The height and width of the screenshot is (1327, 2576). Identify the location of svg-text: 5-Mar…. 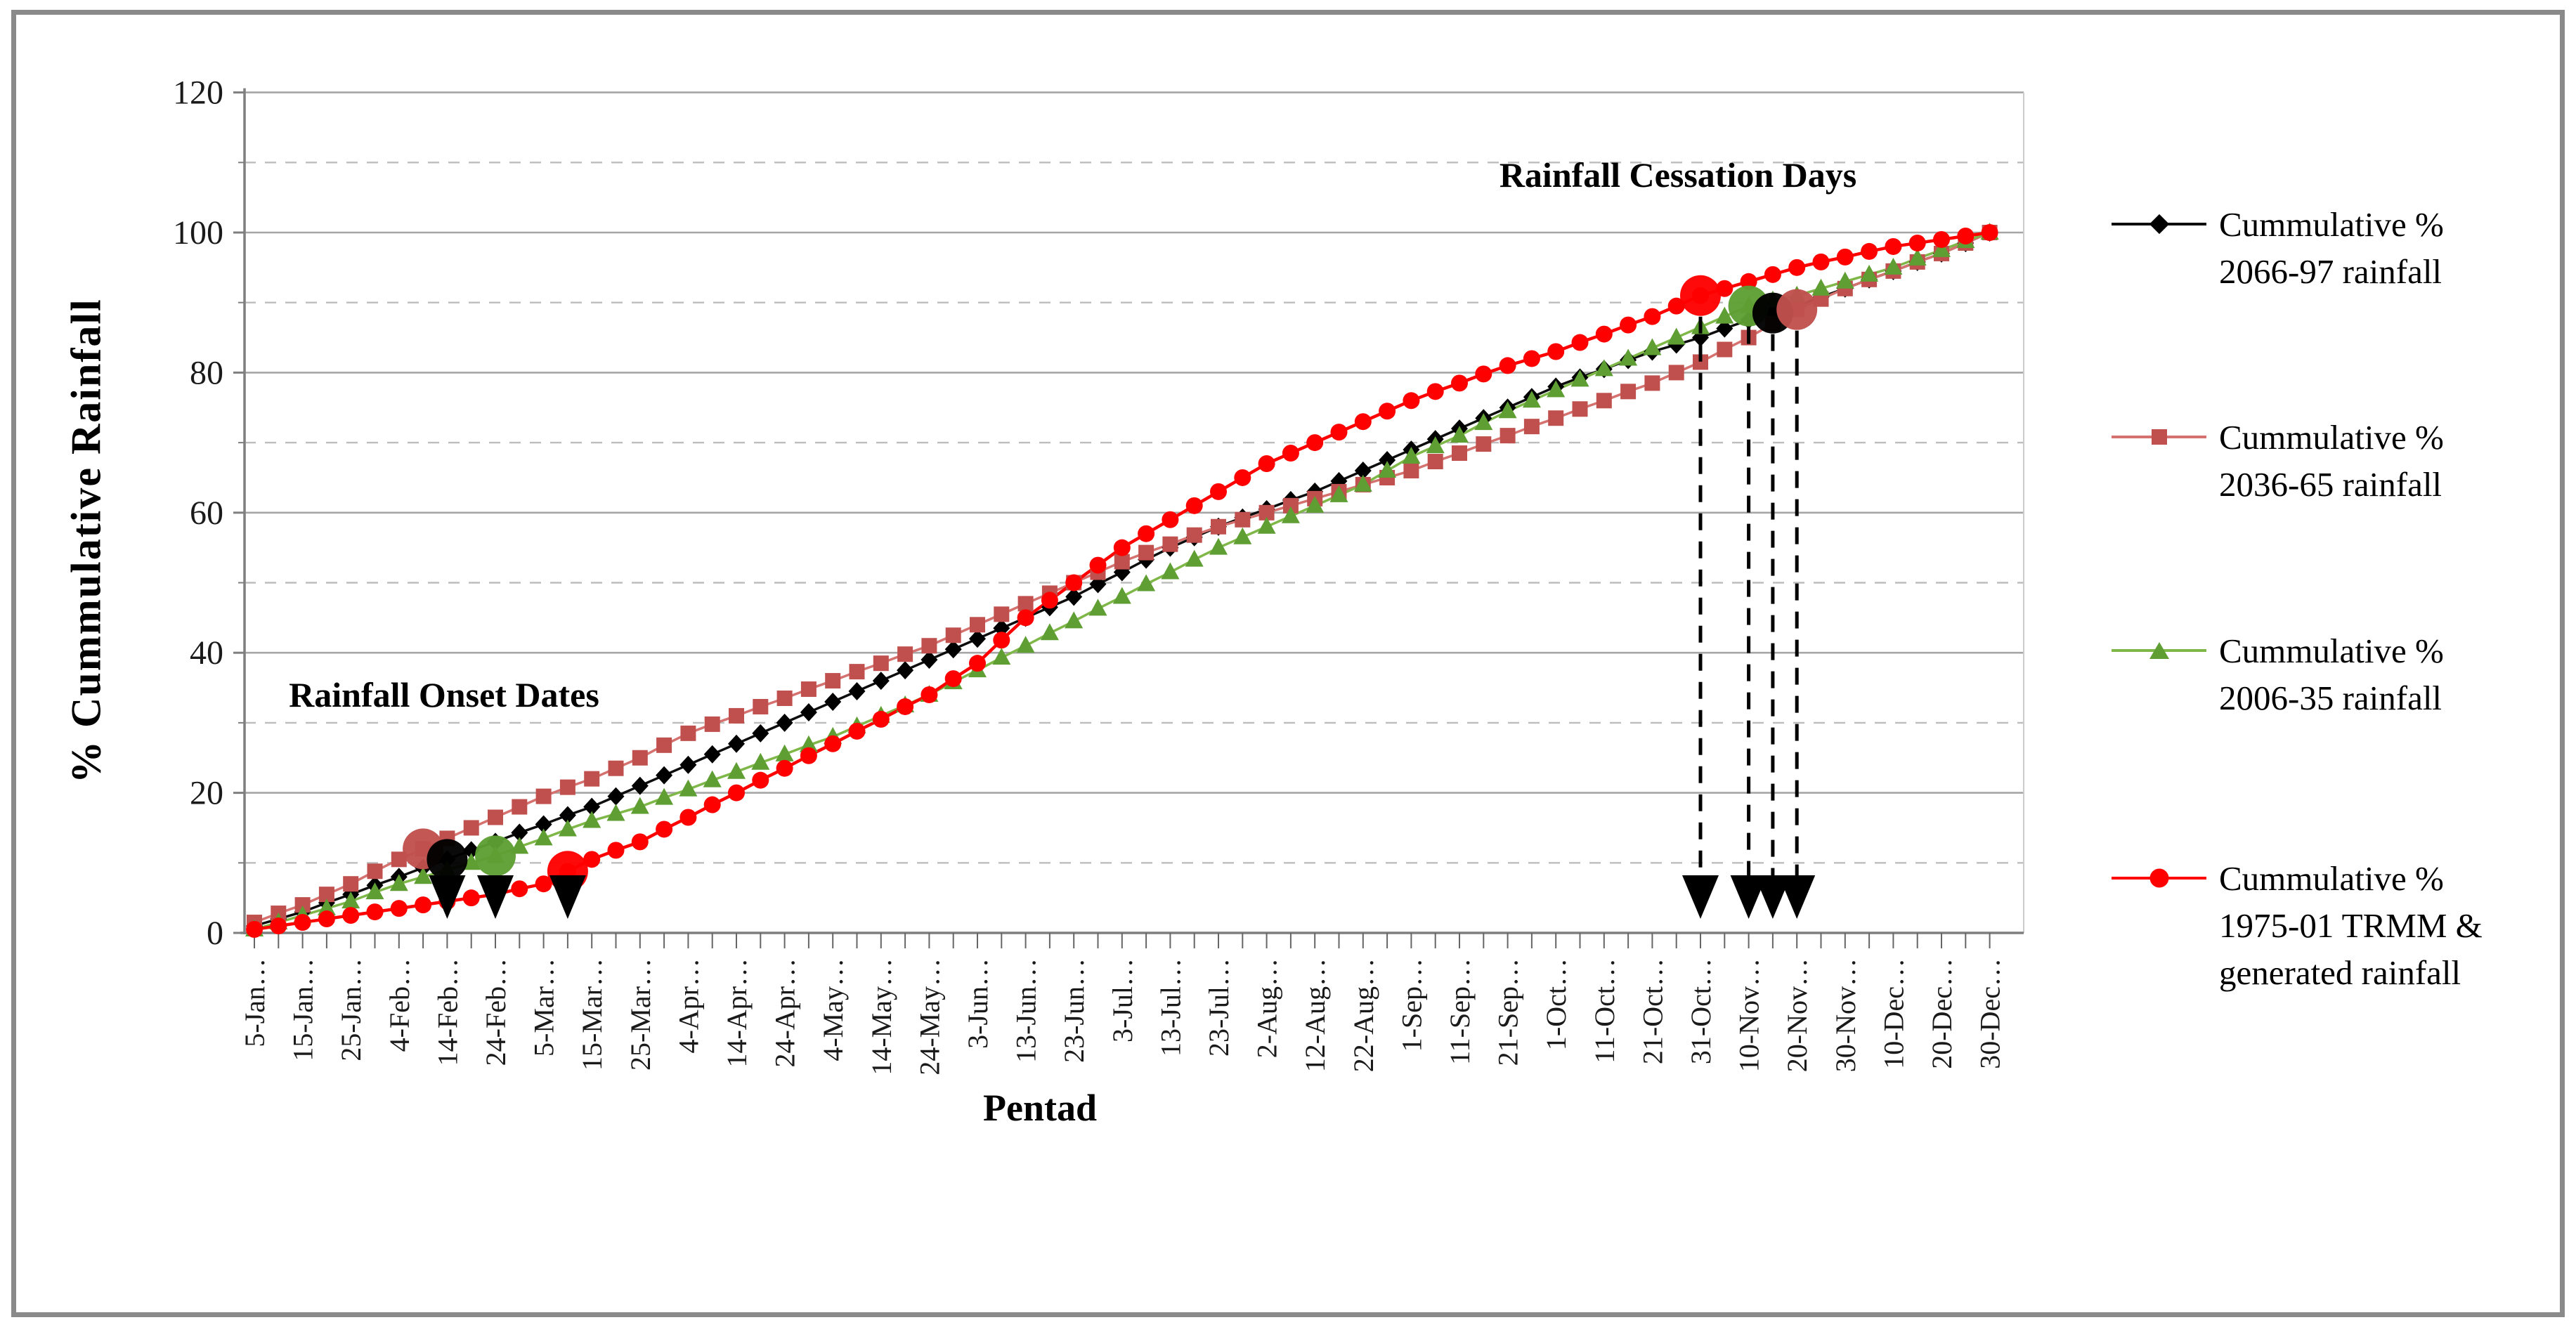
(544, 1008).